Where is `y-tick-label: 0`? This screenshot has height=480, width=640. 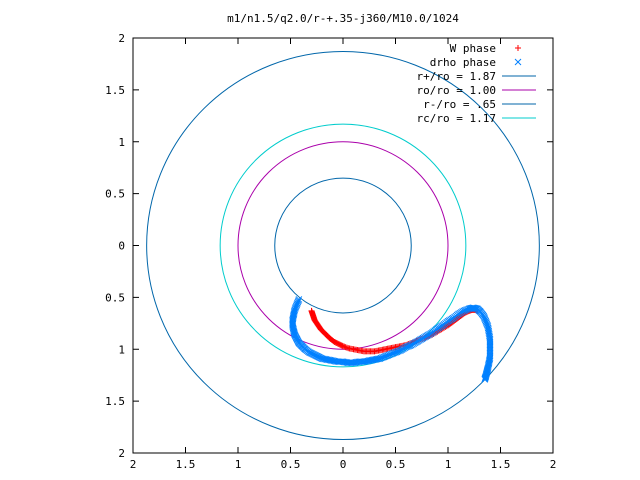
y-tick-label: 0 is located at coordinates (121, 246).